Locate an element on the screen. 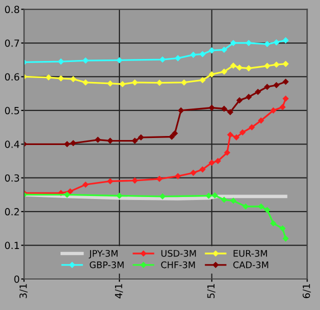 The width and height of the screenshot is (320, 310). legend-label: USD-3M is located at coordinates (178, 253).